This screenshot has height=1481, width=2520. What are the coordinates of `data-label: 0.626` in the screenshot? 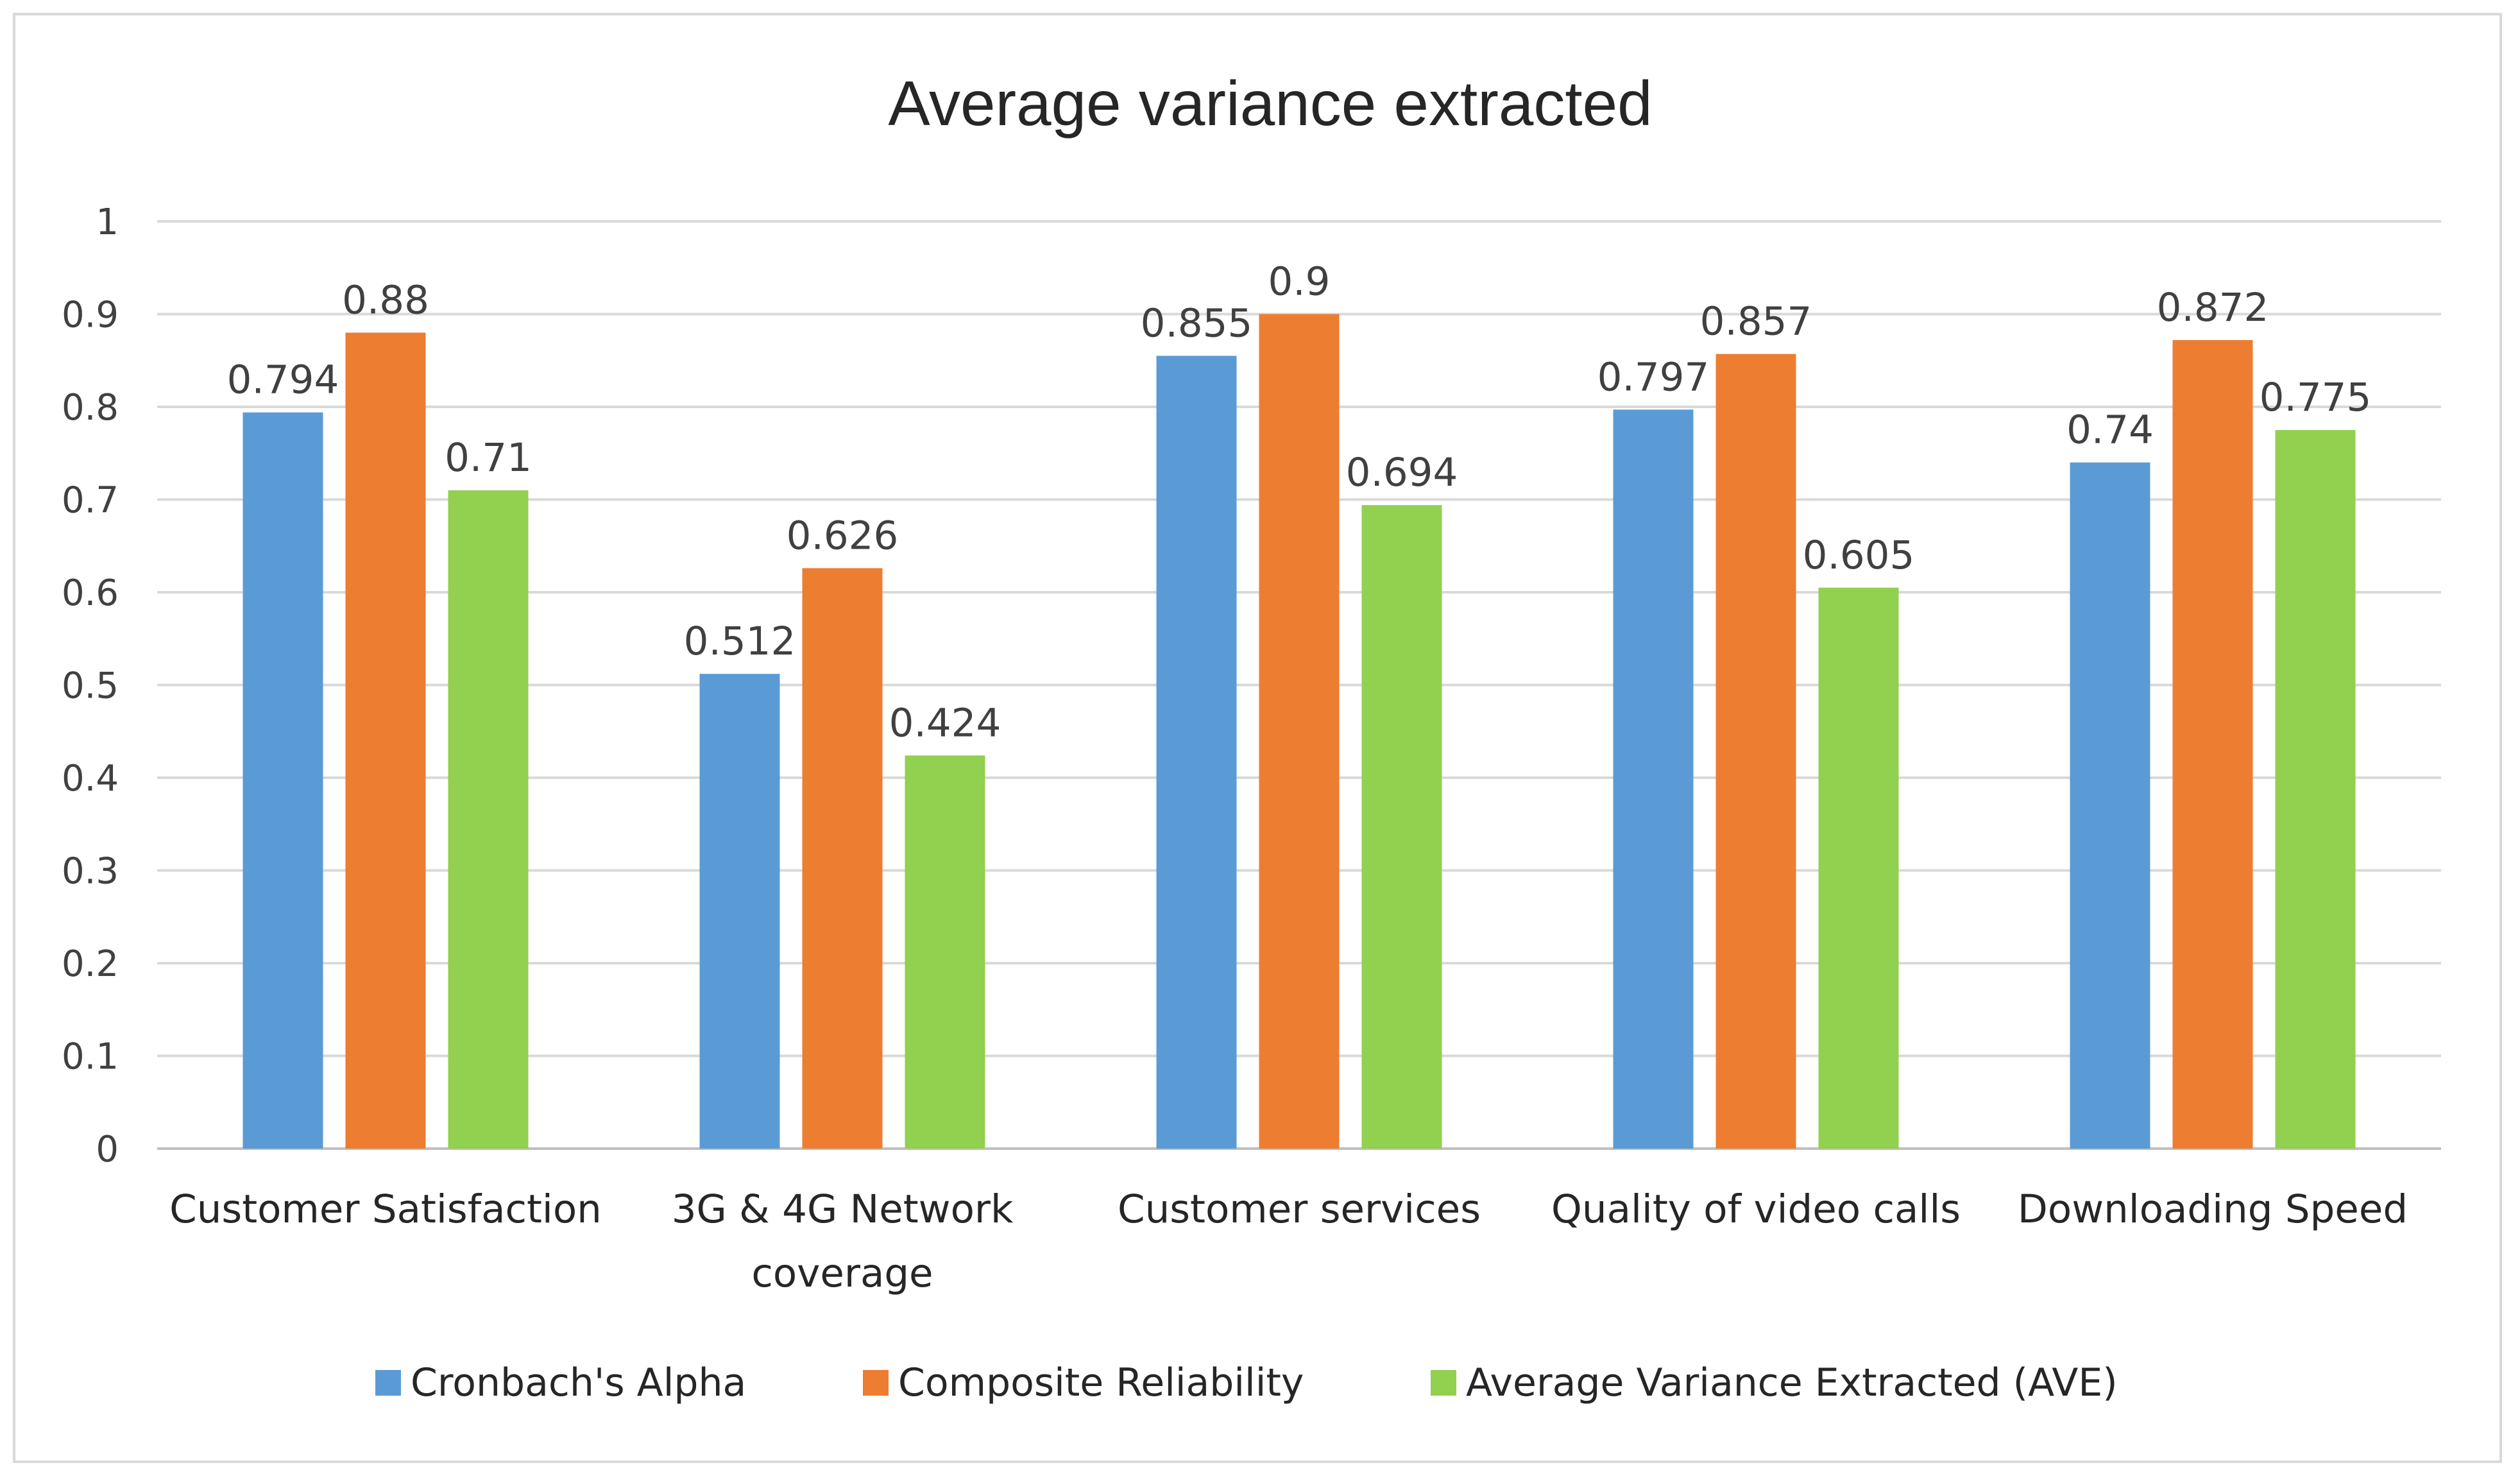 It's located at (843, 536).